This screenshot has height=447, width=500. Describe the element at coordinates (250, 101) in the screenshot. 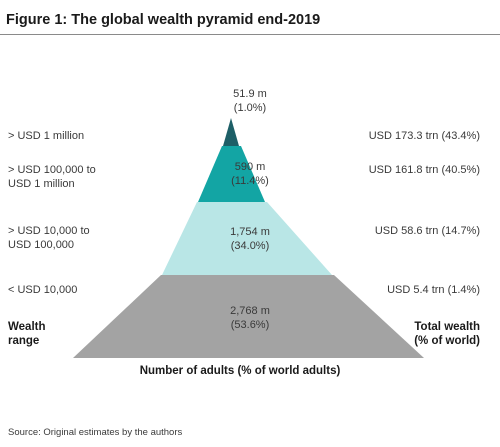

I see `tier-top-adults: 51.9 m (1.0%)` at that location.